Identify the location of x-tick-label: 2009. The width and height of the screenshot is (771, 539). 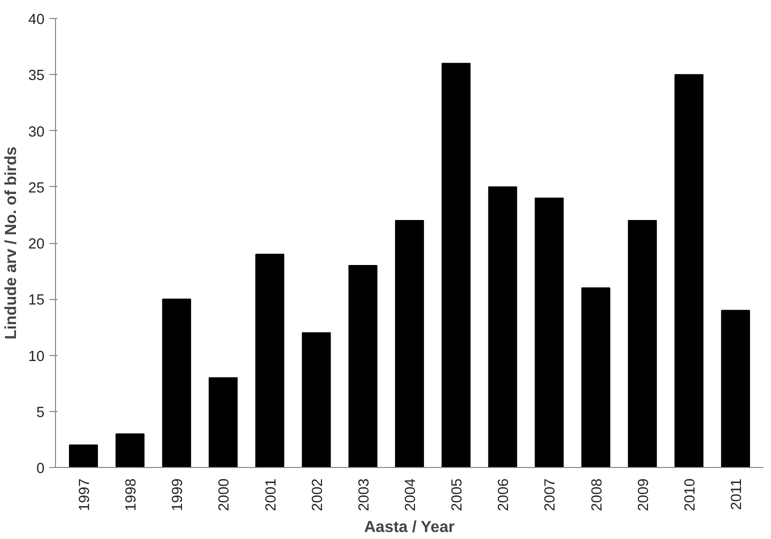
(644, 495).